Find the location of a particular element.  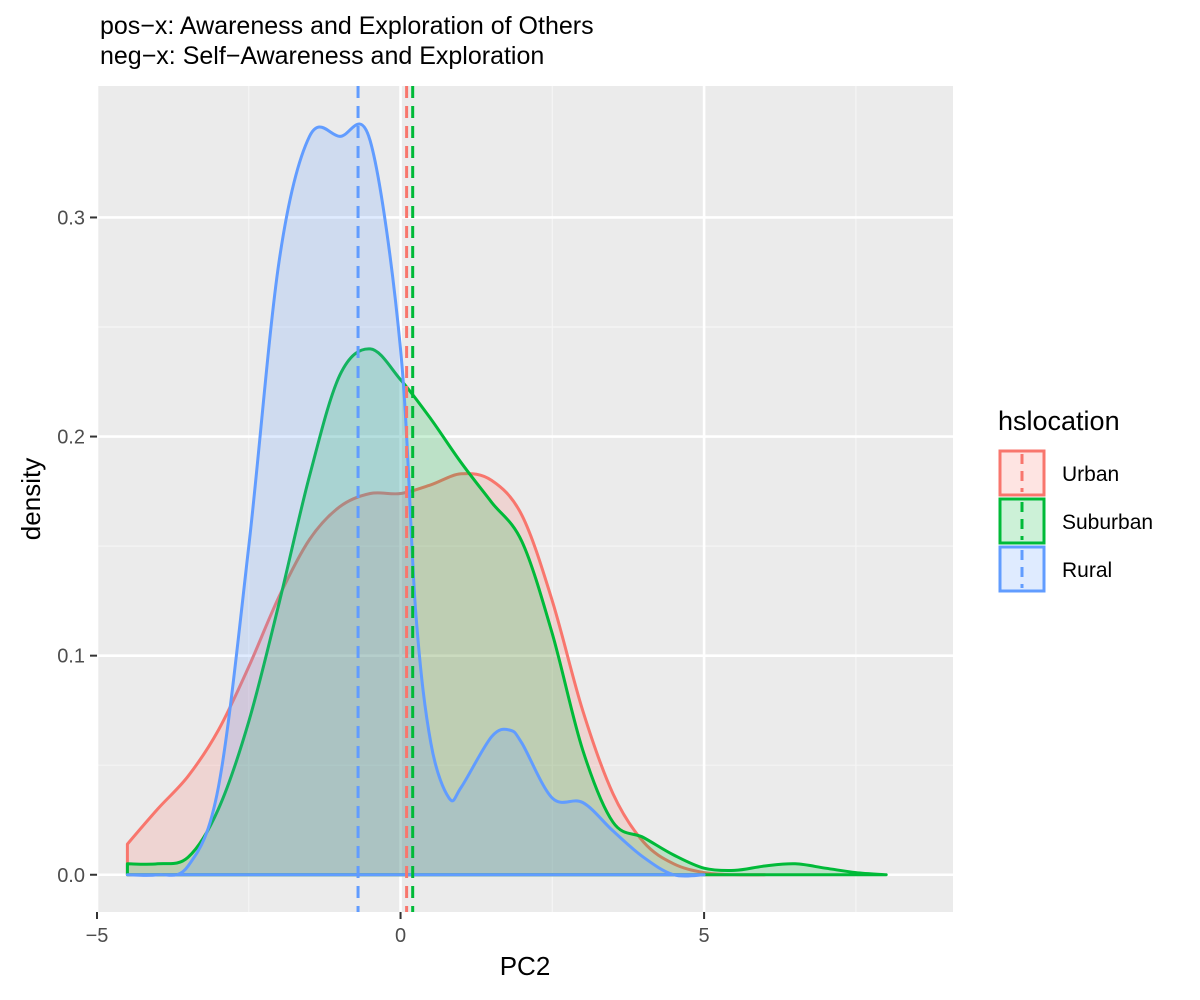

x-axis: −5 0 5 is located at coordinates (398, 929).